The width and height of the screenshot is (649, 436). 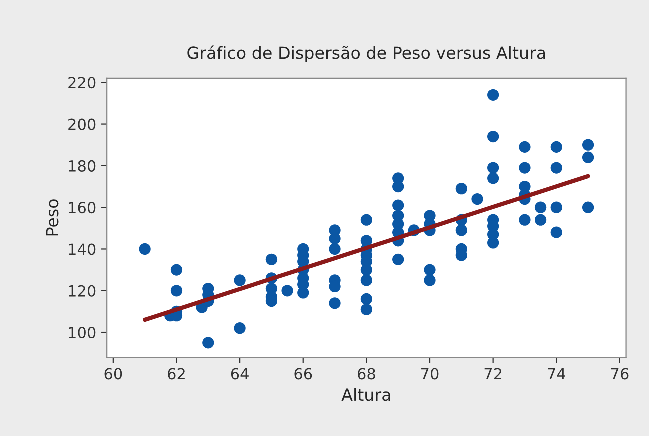 What do you see at coordinates (82, 208) in the screenshot?
I see `y-tick-label: 160` at bounding box center [82, 208].